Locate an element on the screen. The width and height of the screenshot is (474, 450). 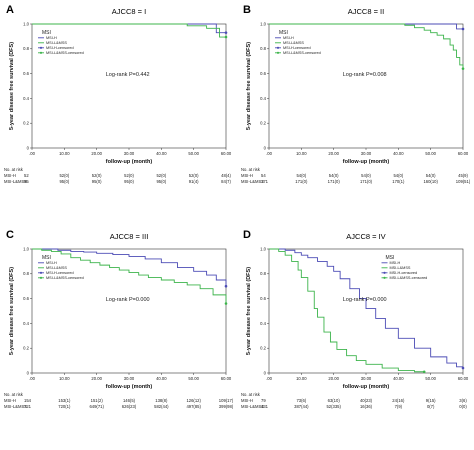
panel-label: A is located at coordinates (10, 10).